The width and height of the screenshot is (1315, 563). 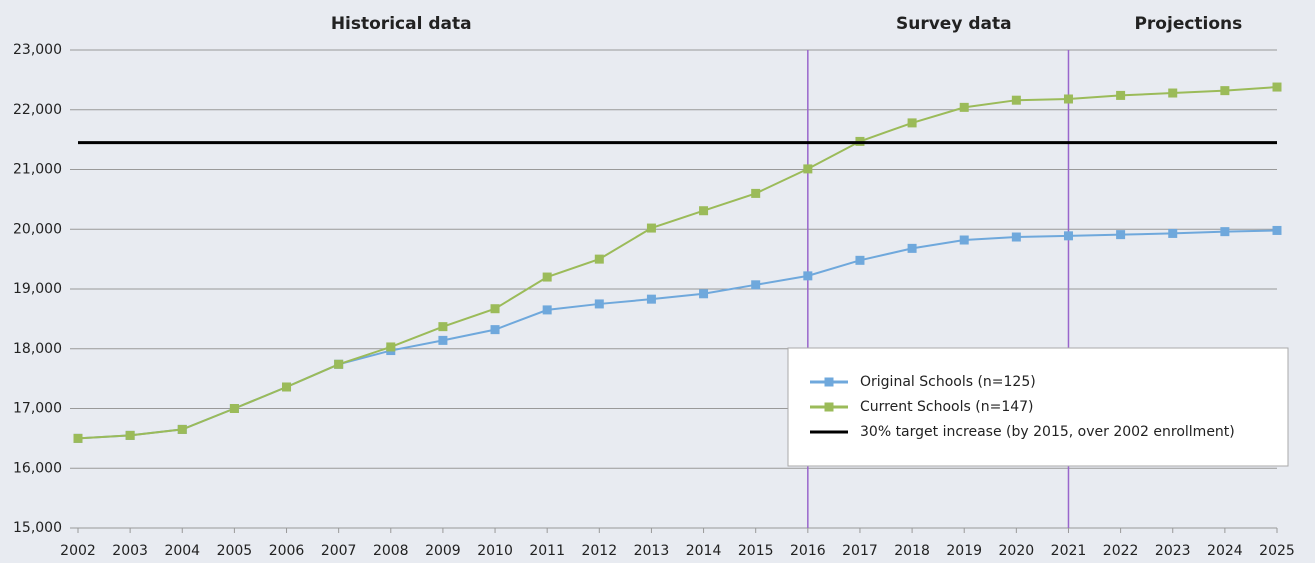 I want to click on y-tick-label: 21,000, so click(x=37, y=170).